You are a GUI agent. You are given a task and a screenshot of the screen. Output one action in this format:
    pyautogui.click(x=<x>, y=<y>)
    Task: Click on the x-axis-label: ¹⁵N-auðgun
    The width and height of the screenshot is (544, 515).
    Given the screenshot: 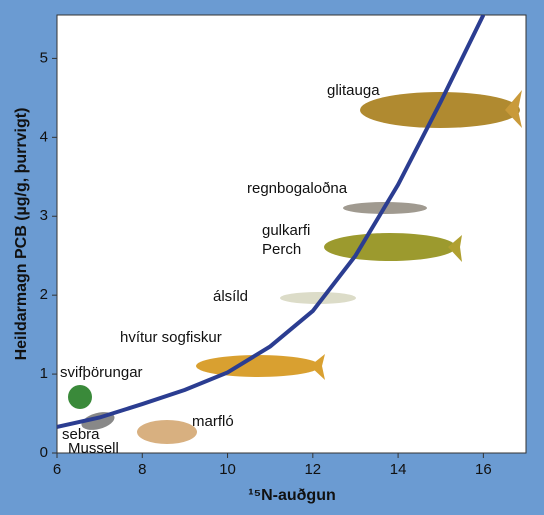 What is the action you would take?
    pyautogui.click(x=292, y=495)
    